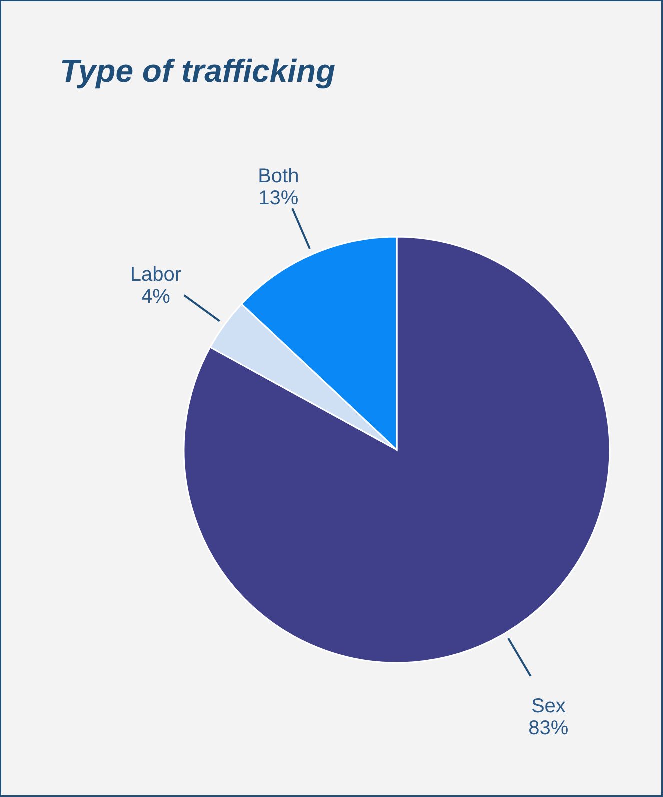  What do you see at coordinates (156, 275) in the screenshot?
I see `slice-label: Labor` at bounding box center [156, 275].